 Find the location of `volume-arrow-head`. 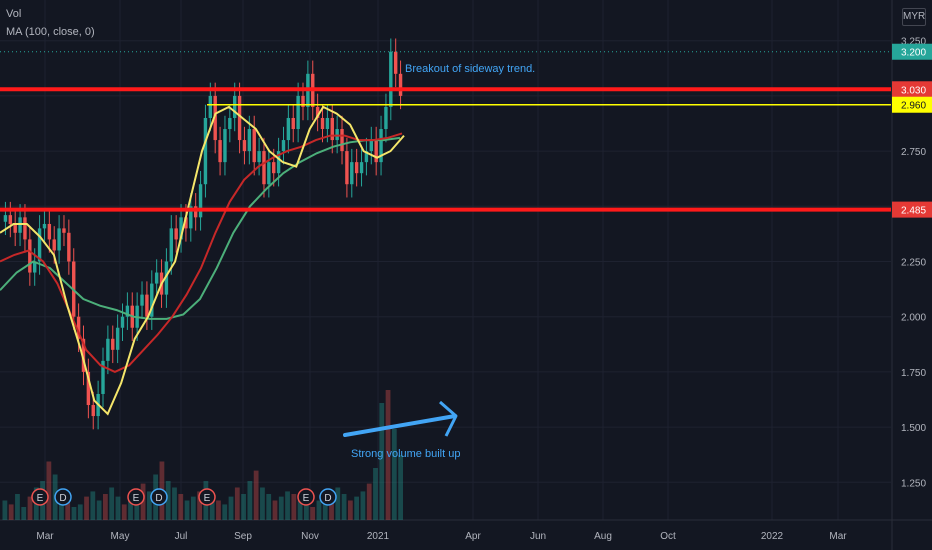

volume-arrow-head is located at coordinates (448, 418).